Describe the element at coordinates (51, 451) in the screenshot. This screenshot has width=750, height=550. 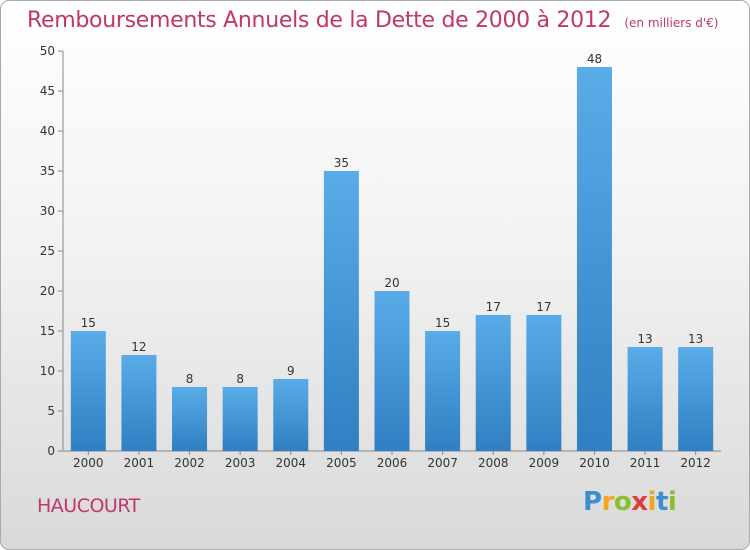
I see `y-tick-label: 0` at that location.